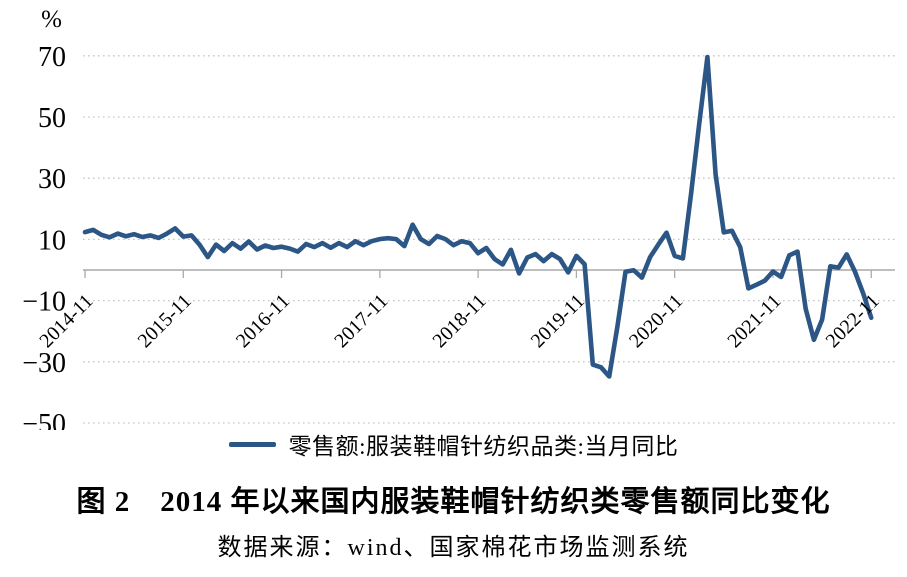 The height and width of the screenshot is (577, 907). Describe the element at coordinates (52, 57) in the screenshot. I see `y-tick-label: 70` at that location.